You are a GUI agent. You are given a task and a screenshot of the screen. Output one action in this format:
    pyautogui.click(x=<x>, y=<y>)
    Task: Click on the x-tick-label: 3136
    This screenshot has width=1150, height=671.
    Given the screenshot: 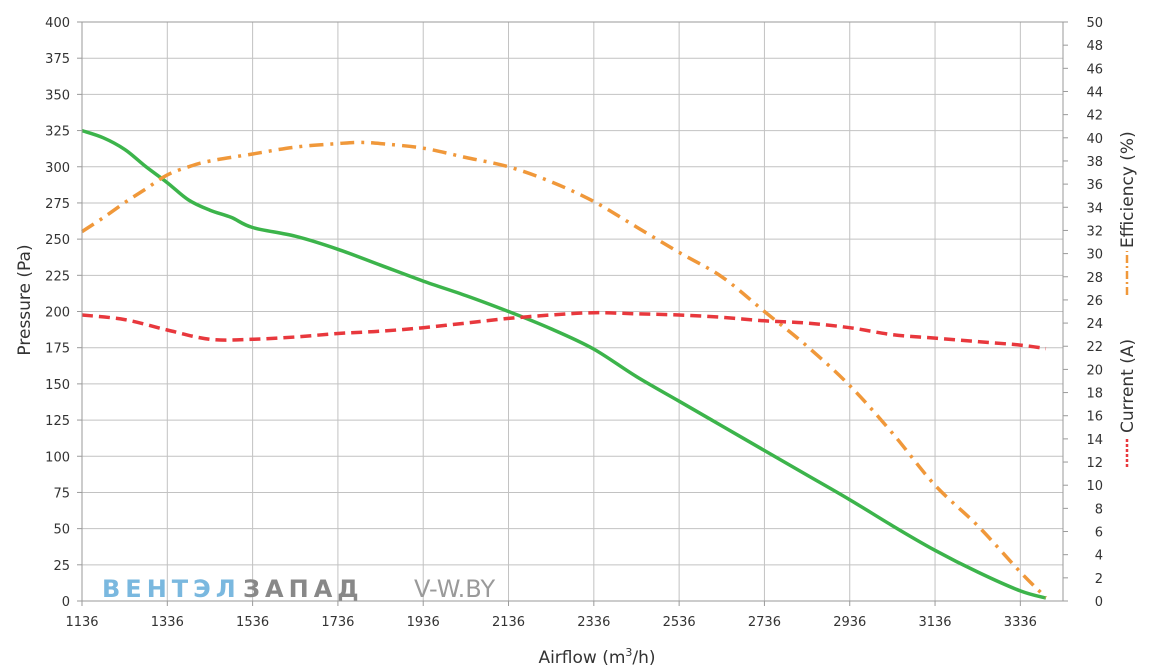 What is the action you would take?
    pyautogui.click(x=934, y=622)
    